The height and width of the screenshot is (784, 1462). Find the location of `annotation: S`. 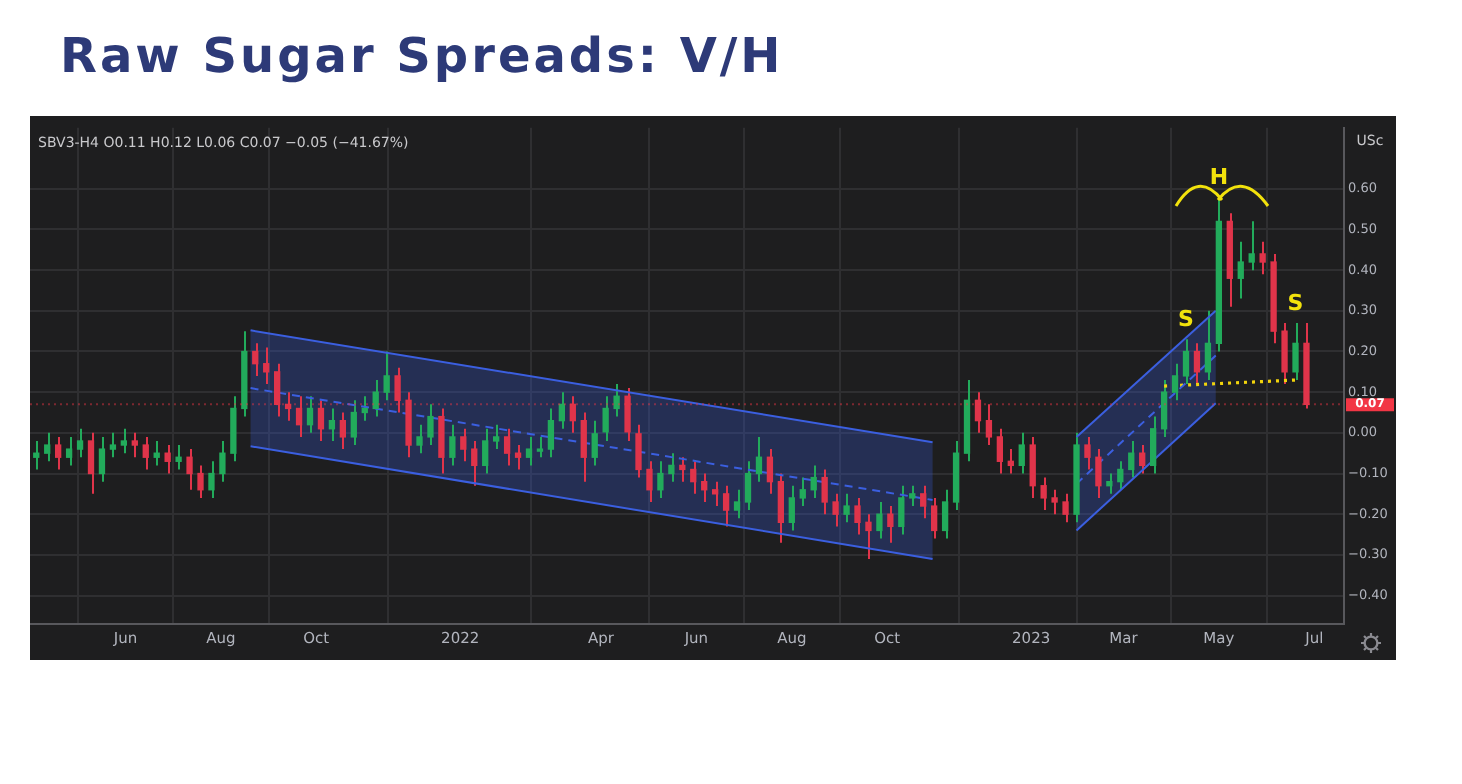

annotation: S is located at coordinates (1295, 302).